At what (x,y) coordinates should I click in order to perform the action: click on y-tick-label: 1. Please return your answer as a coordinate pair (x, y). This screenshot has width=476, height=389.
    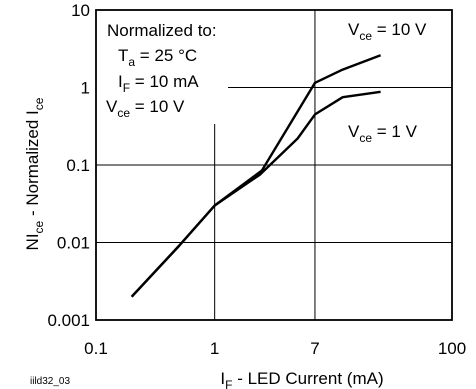
    Looking at the image, I should click on (85, 88).